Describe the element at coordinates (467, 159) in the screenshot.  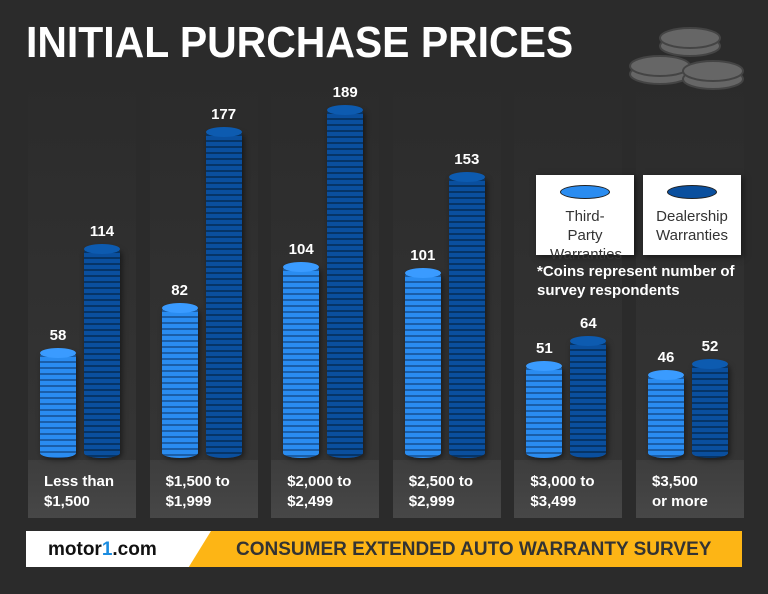
I see `data-label: 153` at that location.